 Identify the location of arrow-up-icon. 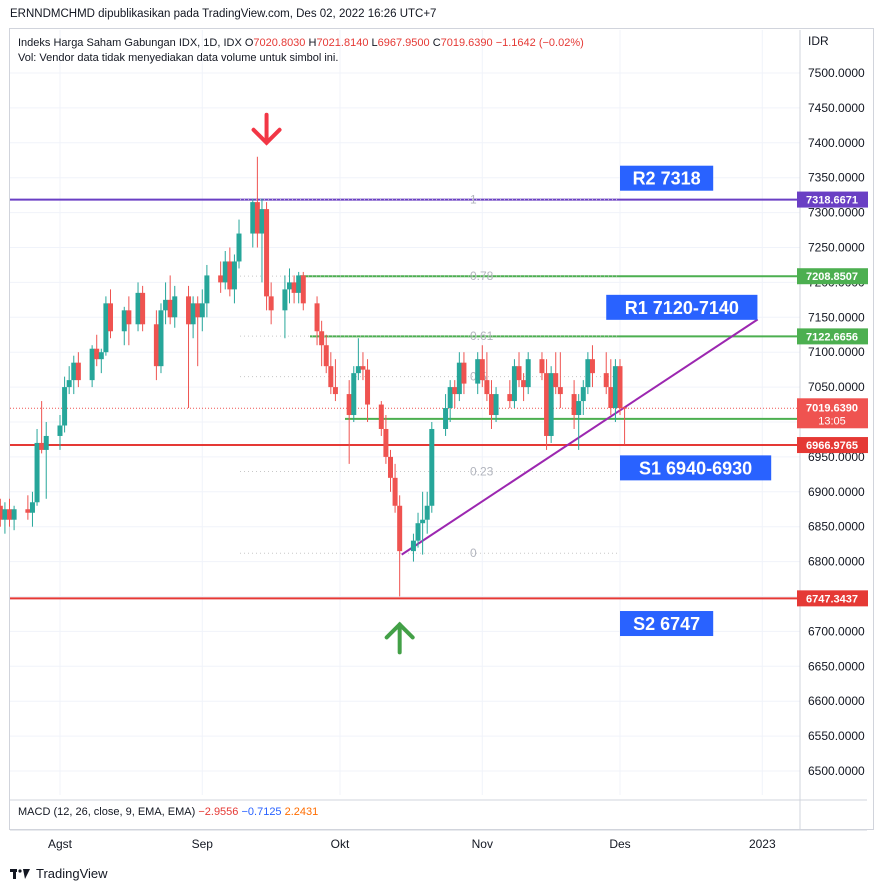
(399, 638).